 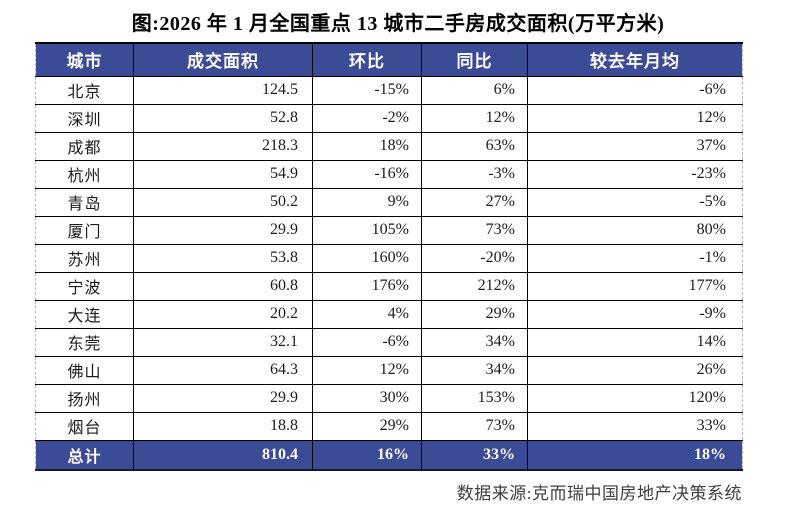 What do you see at coordinates (84, 314) in the screenshot?
I see `city-cell: 大连` at bounding box center [84, 314].